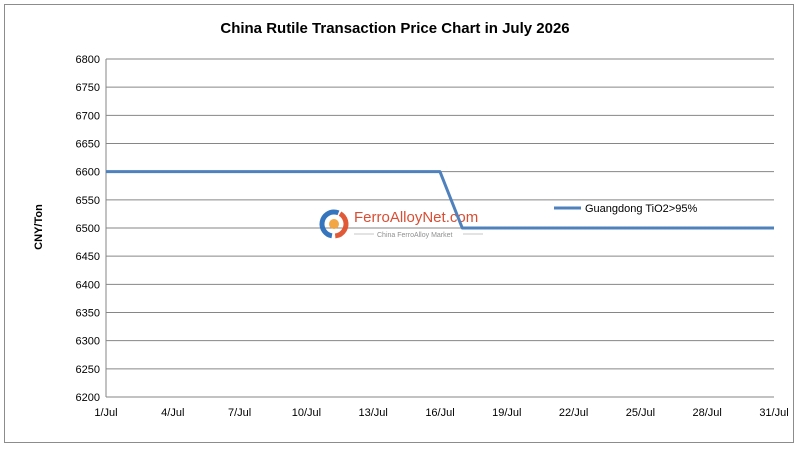  Describe the element at coordinates (415, 235) in the screenshot. I see `watermark-tagline: China FerroAlloy Market` at that location.